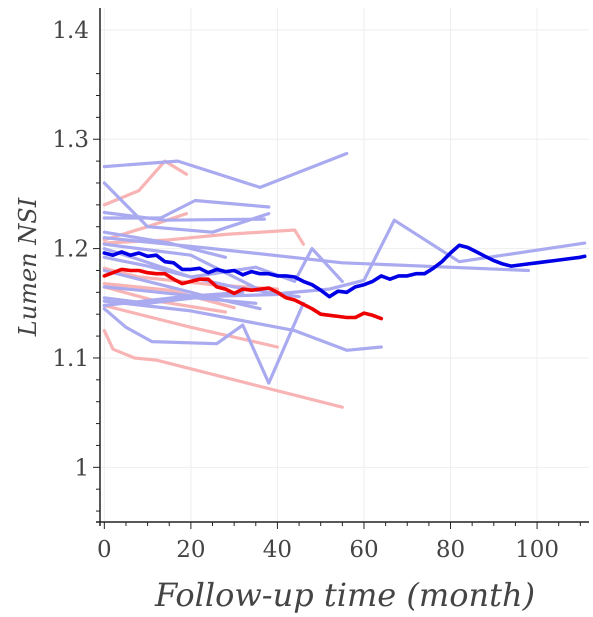 The width and height of the screenshot is (593, 617). Describe the element at coordinates (81, 468) in the screenshot. I see `y-tick-label: 1` at that location.